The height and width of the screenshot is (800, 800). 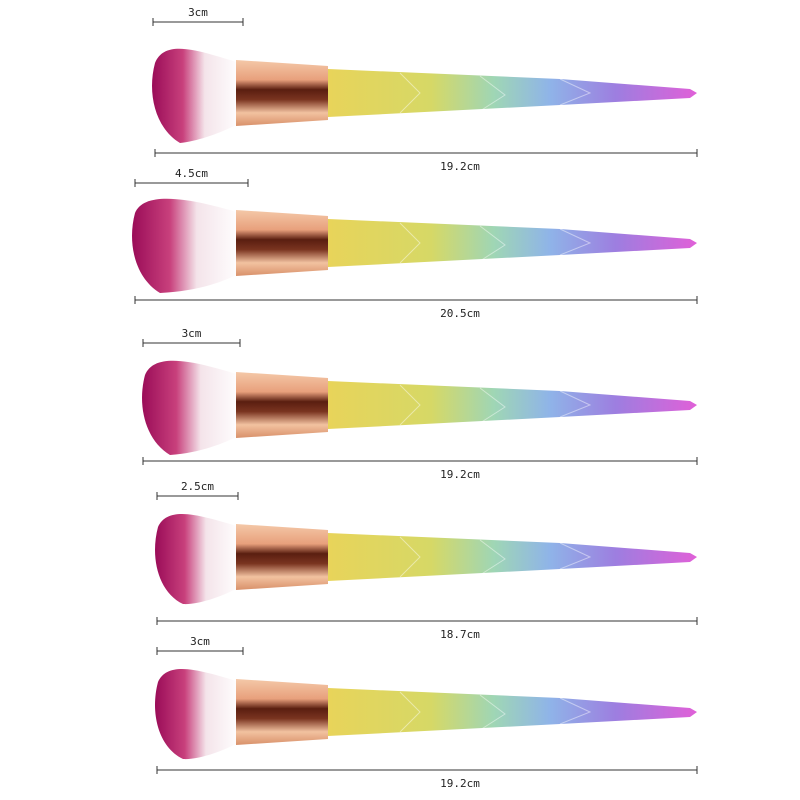 I want to click on length-label: 18.7cm, so click(x=460, y=634).